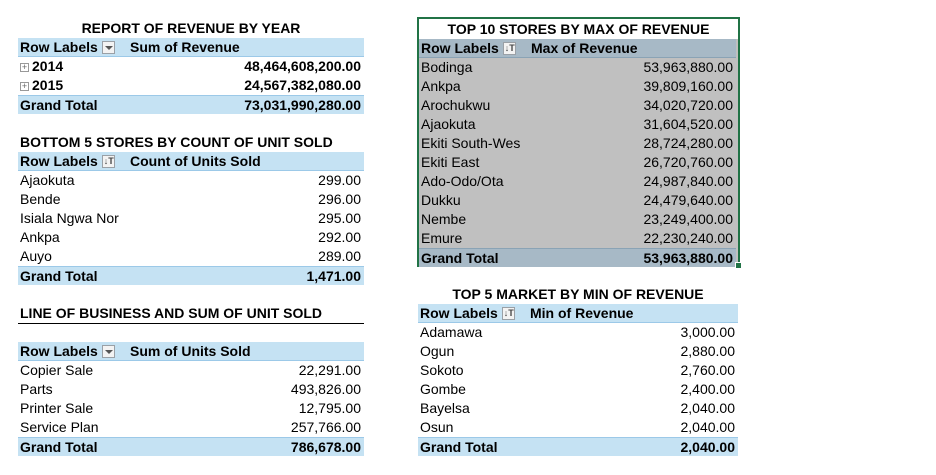  What do you see at coordinates (577, 219) in the screenshot?
I see `pivot-row: Nembe 23,249,400.00` at bounding box center [577, 219].